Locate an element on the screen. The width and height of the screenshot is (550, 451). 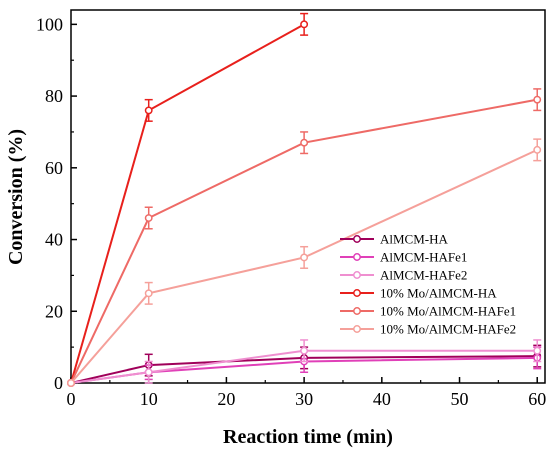
y-tick-label-3: 60 is located at coordinates (54, 168).